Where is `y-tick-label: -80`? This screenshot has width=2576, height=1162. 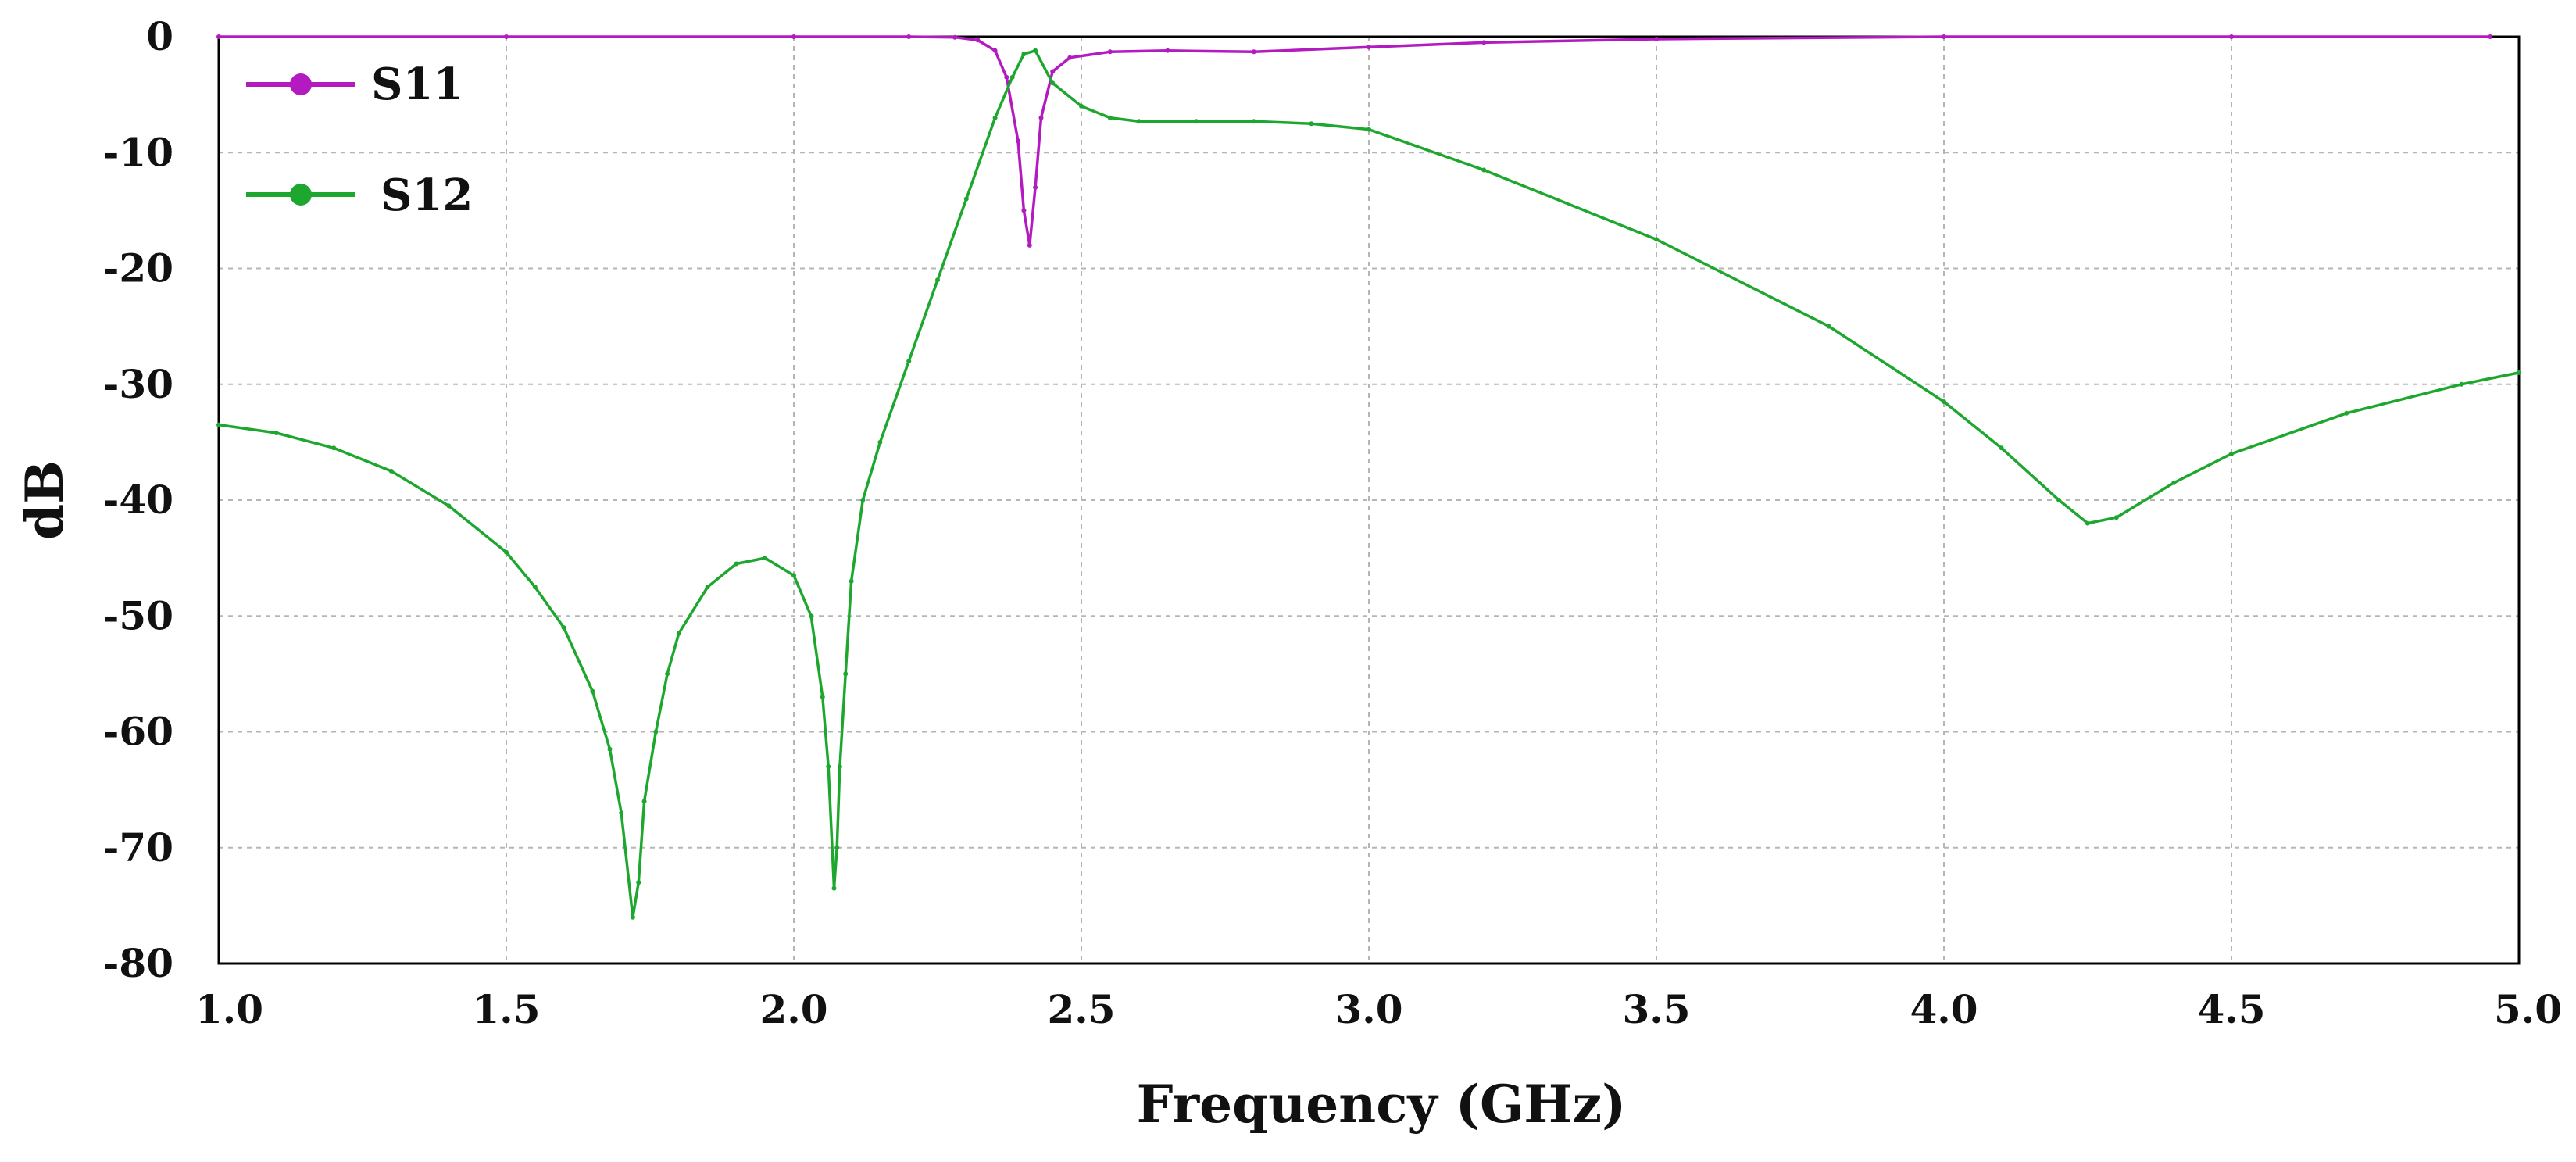
y-tick-label: -80 is located at coordinates (138, 963).